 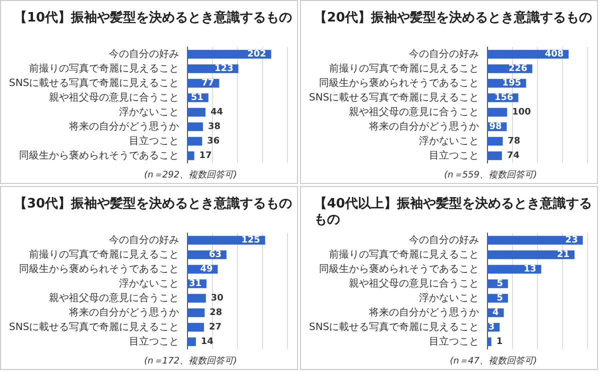 What do you see at coordinates (514, 141) in the screenshot?
I see `data-label: 78` at bounding box center [514, 141].